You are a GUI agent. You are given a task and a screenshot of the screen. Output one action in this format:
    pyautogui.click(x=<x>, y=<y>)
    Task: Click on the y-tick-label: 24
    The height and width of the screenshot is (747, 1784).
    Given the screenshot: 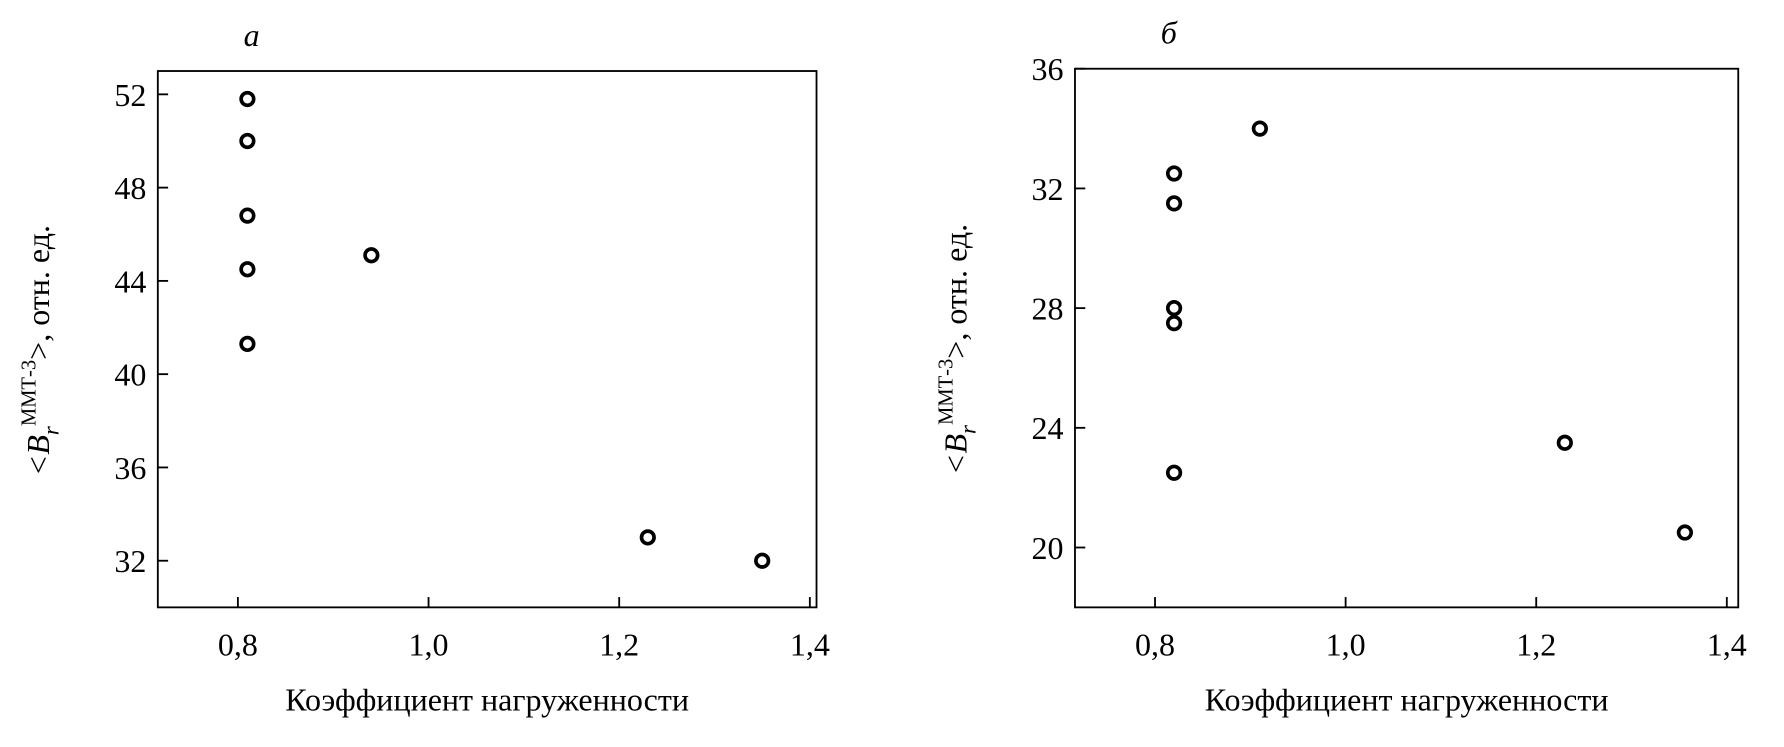 What is the action you would take?
    pyautogui.click(x=1048, y=428)
    